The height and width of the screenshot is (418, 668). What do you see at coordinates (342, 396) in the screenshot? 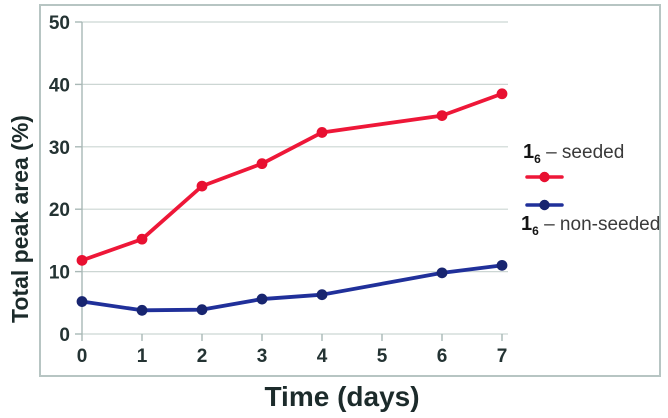
I see `x-axis-title: Time (days)` at bounding box center [342, 396].